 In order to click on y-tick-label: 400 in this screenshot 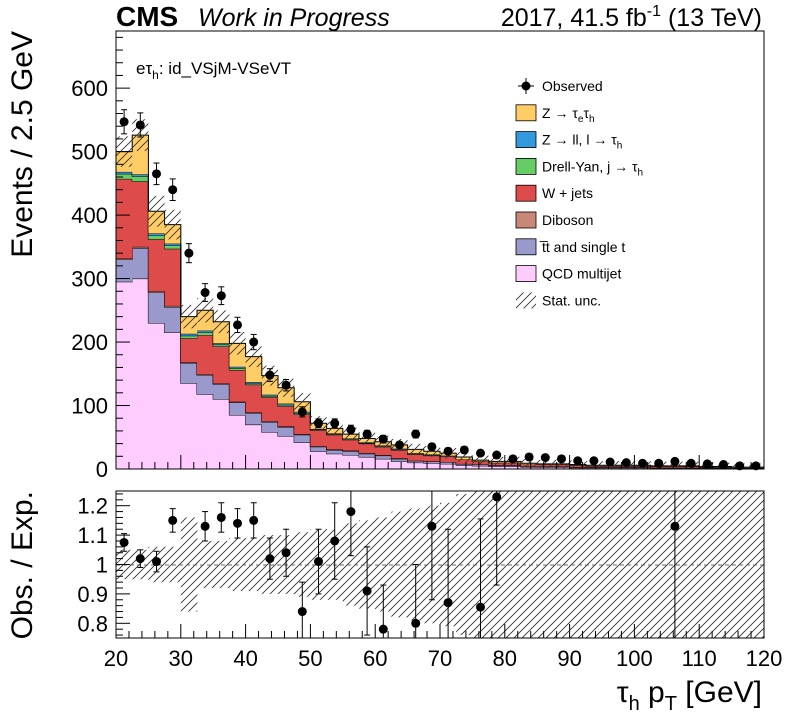, I will do `click(89, 215)`.